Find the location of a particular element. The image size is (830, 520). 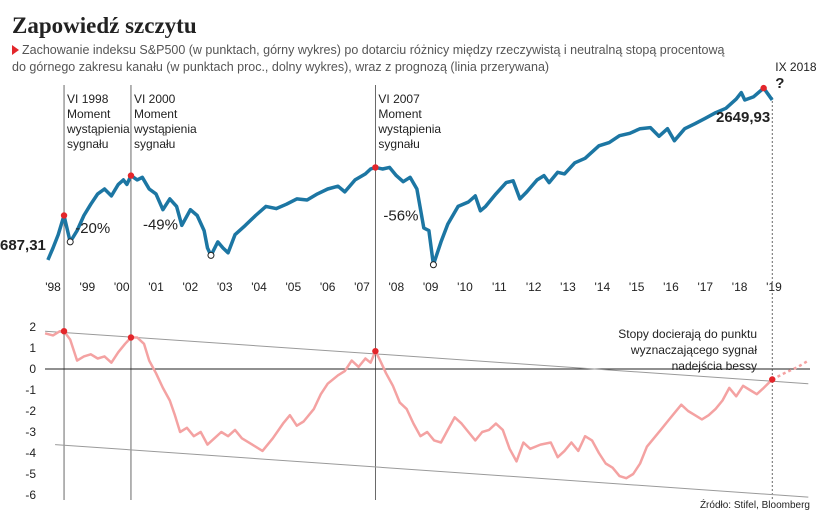

bullet is located at coordinates (15, 50).